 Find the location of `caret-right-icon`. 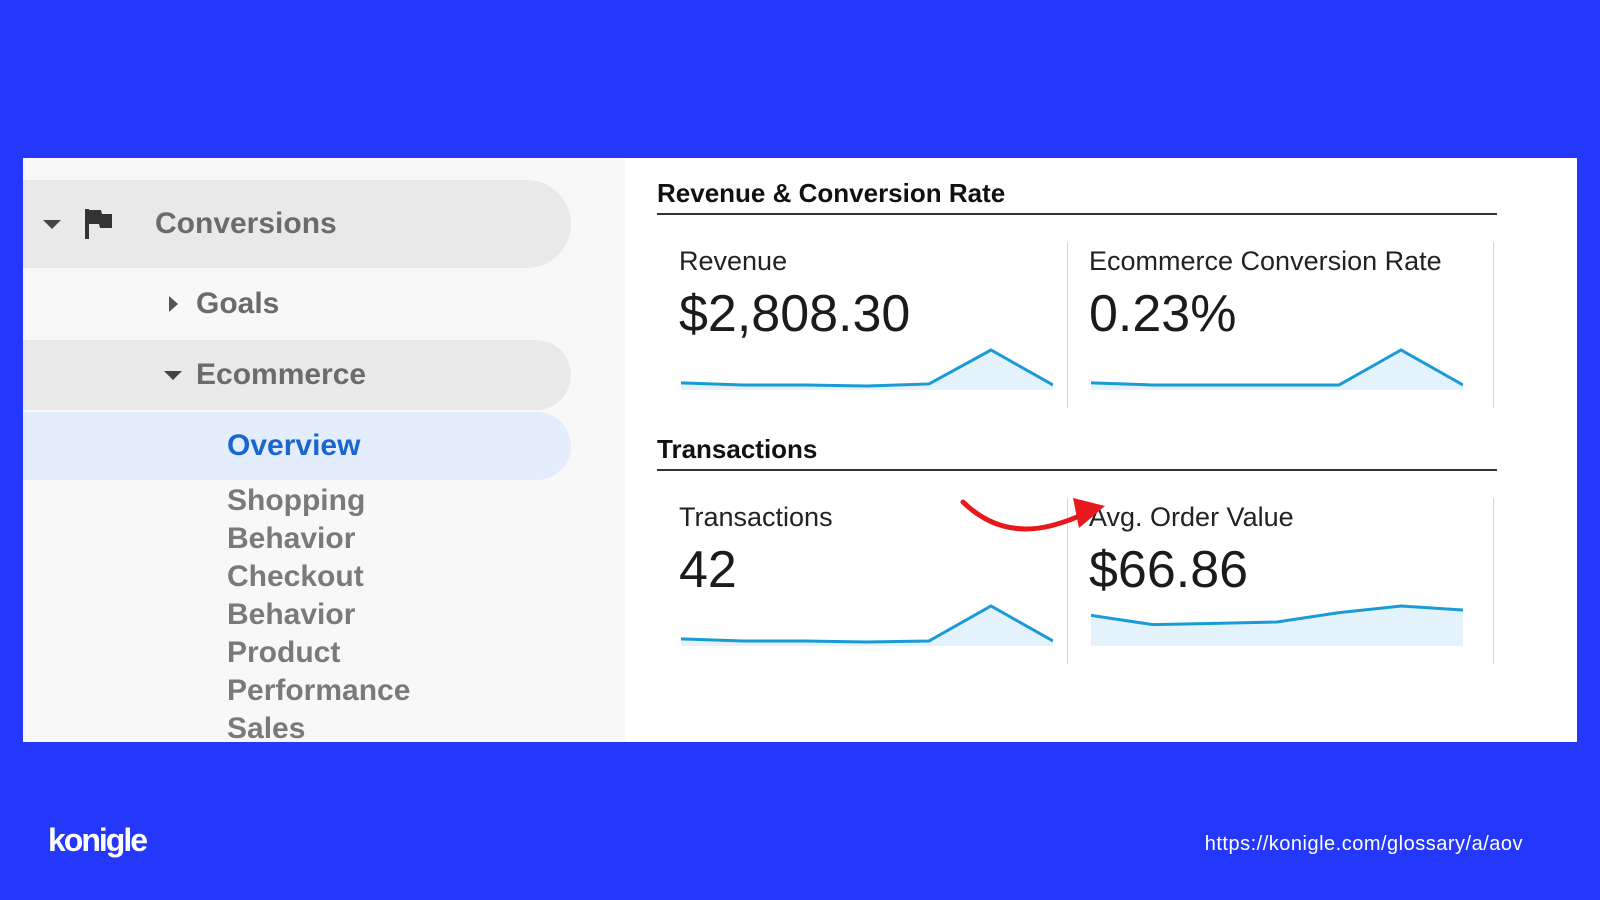

caret-right-icon is located at coordinates (173, 304).